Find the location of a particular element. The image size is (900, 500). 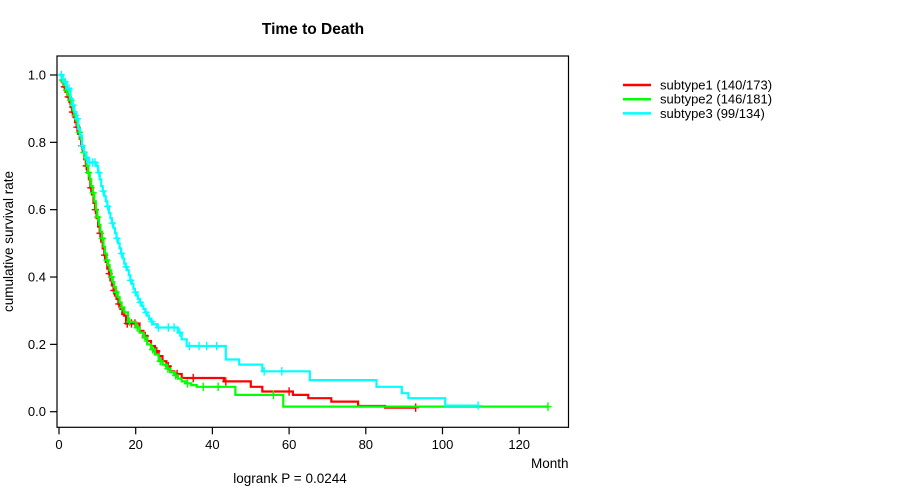

y-axis-label: cumulative survival rate is located at coordinates (8, 241).